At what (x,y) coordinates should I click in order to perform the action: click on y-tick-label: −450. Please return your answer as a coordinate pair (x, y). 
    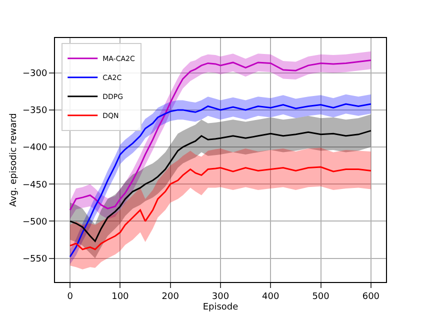
    Looking at the image, I should click on (35, 185).